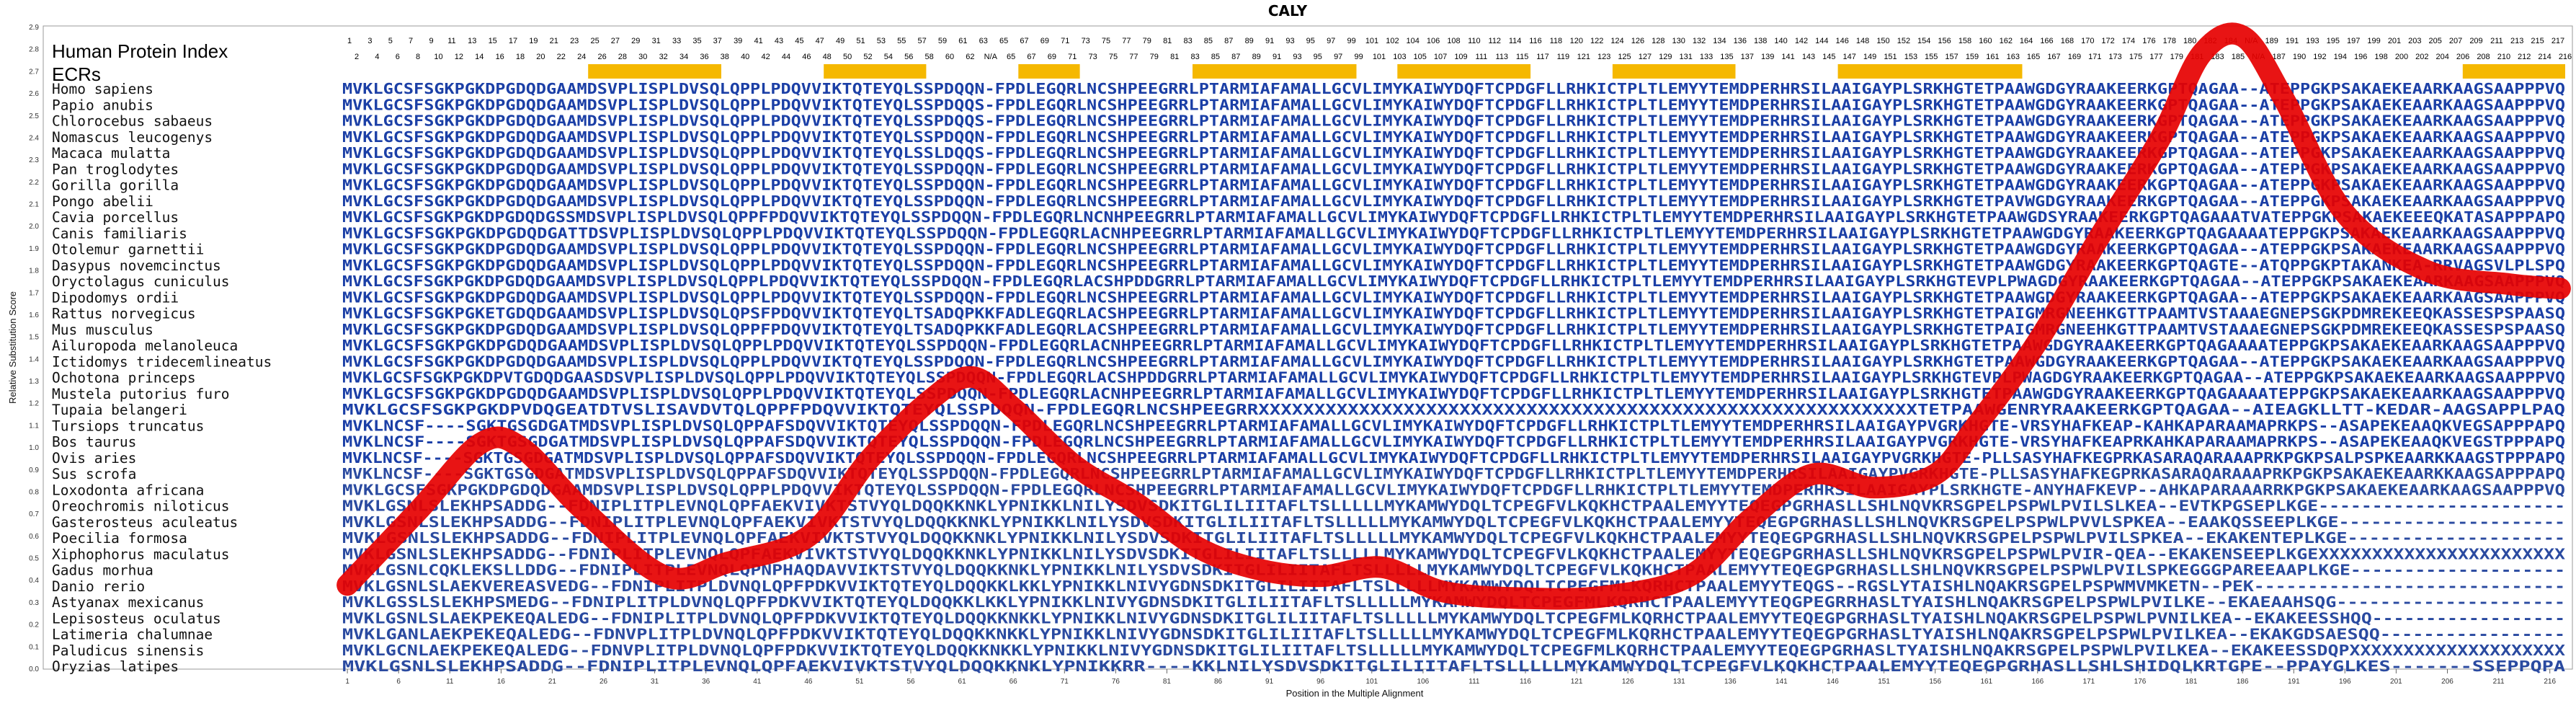  Describe the element at coordinates (472, 41) in the screenshot. I see `index-odd-label: 13` at that location.